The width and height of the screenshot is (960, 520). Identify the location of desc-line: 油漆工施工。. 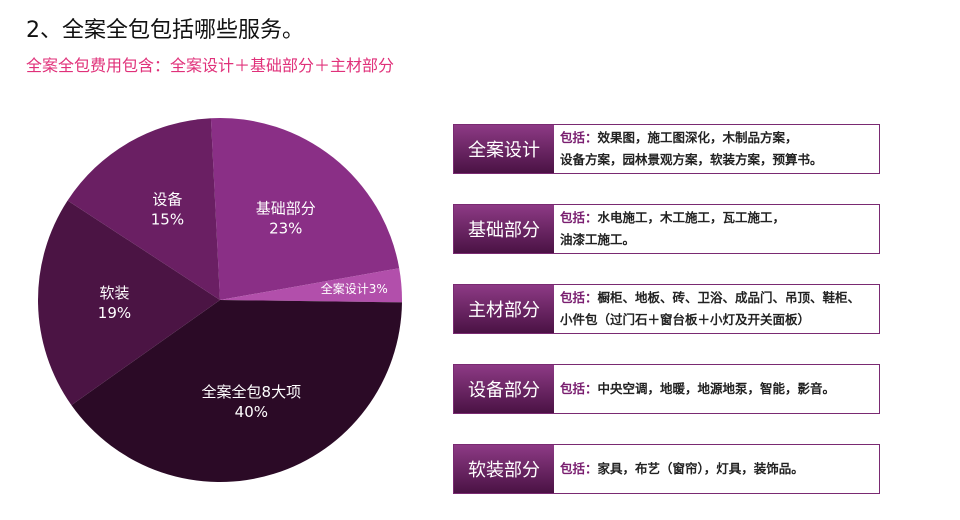
(716, 240).